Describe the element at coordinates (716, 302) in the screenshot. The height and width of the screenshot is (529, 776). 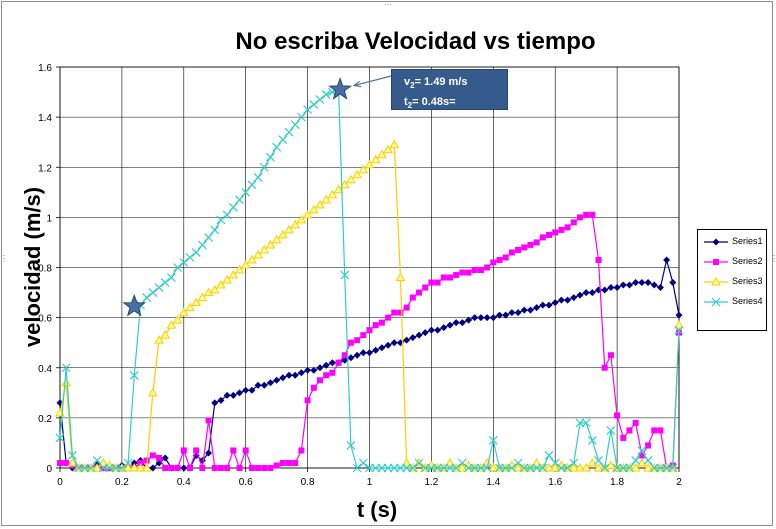
I see `legend-marker-series4` at that location.